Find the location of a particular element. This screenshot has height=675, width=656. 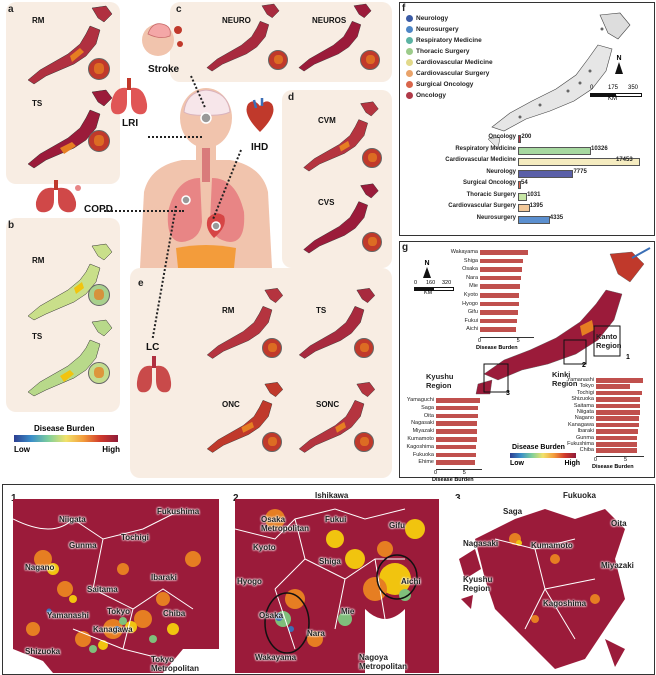

left-legend-low: Low is located at coordinates (22, 449).